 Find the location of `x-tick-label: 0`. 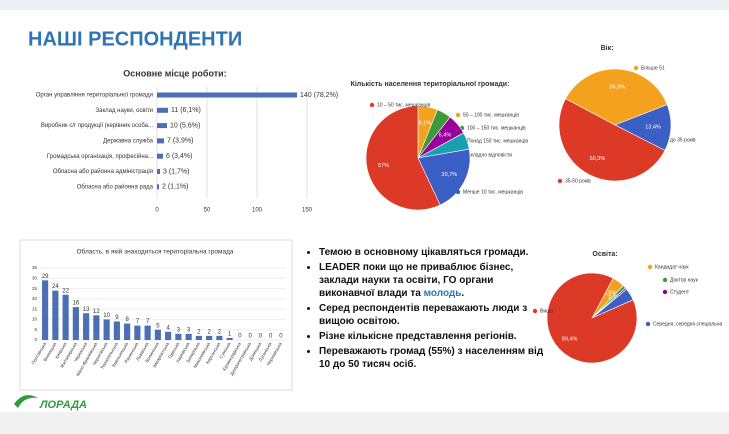

x-tick-label: 0 is located at coordinates (157, 211).